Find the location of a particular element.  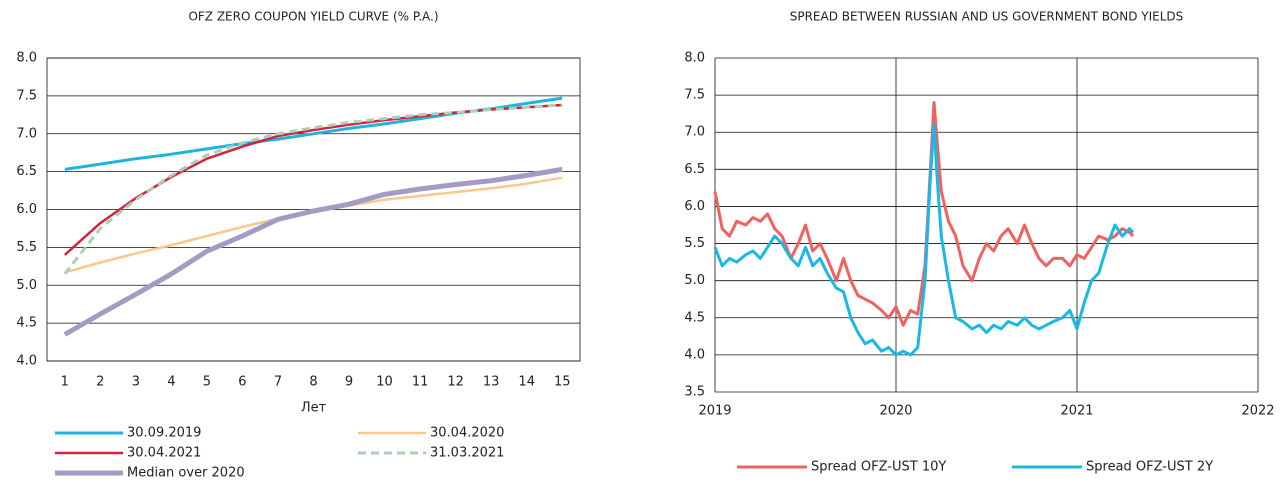

chart-title: OFZ ZERO COUPON YIELD CURVE (% P.A.) is located at coordinates (313, 17).